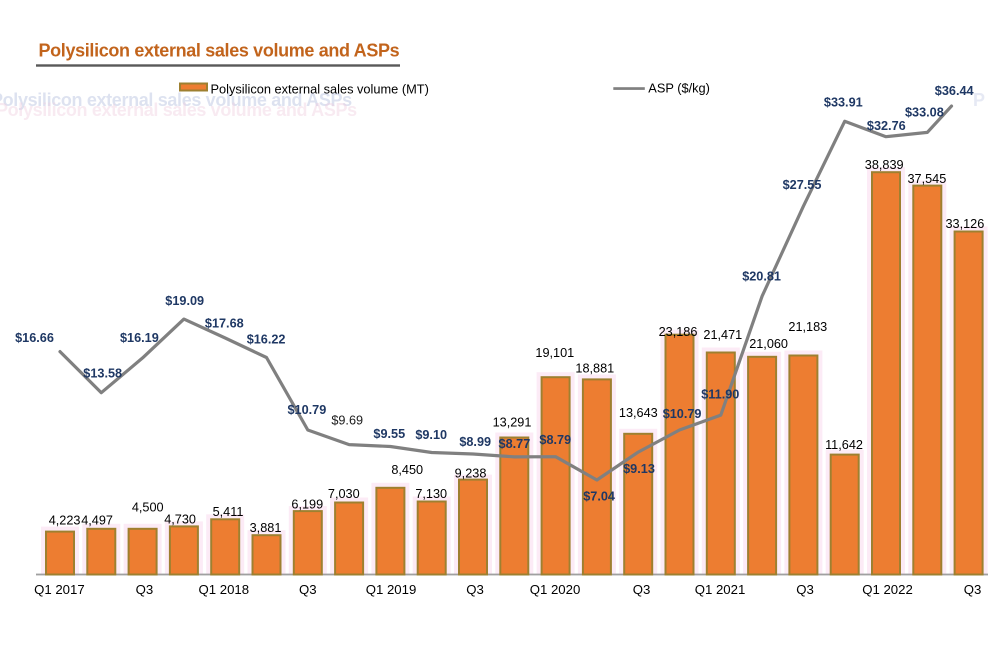  I want to click on svg-text: 21,060, so click(768, 344).